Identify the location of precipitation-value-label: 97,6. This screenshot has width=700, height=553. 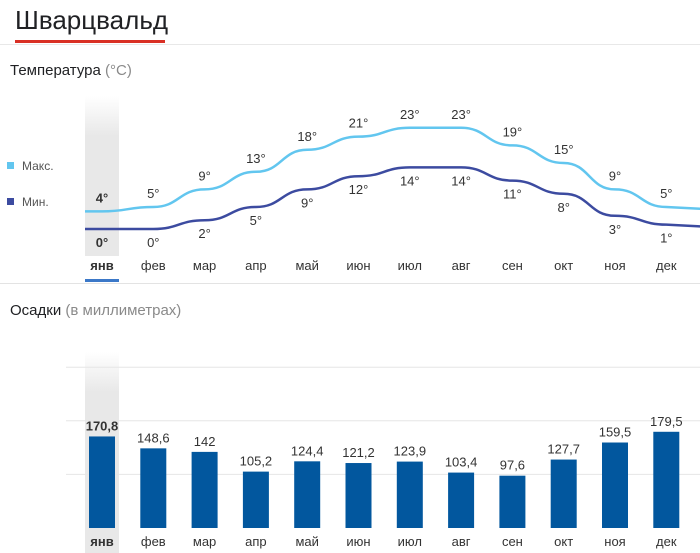
(512, 465).